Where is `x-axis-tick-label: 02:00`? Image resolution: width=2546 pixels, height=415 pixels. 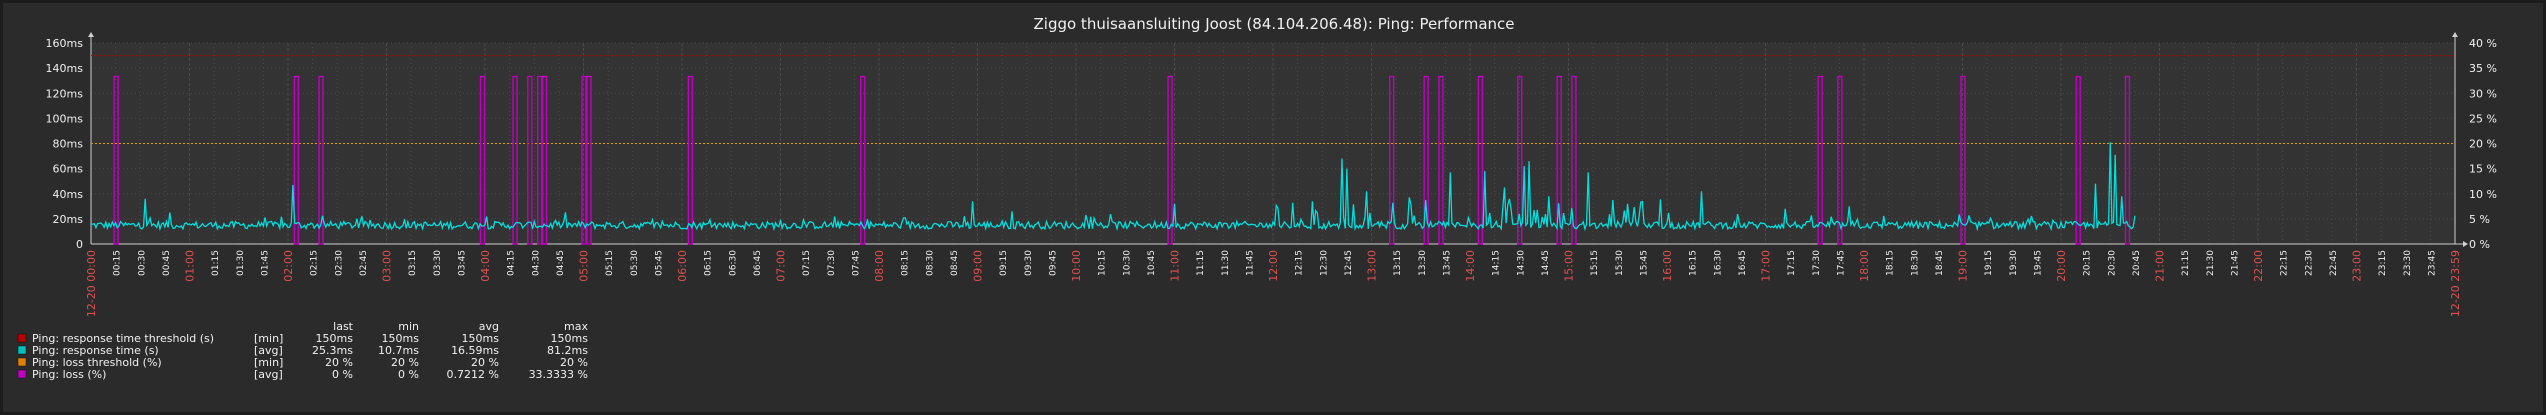 x-axis-tick-label: 02:00 is located at coordinates (288, 266).